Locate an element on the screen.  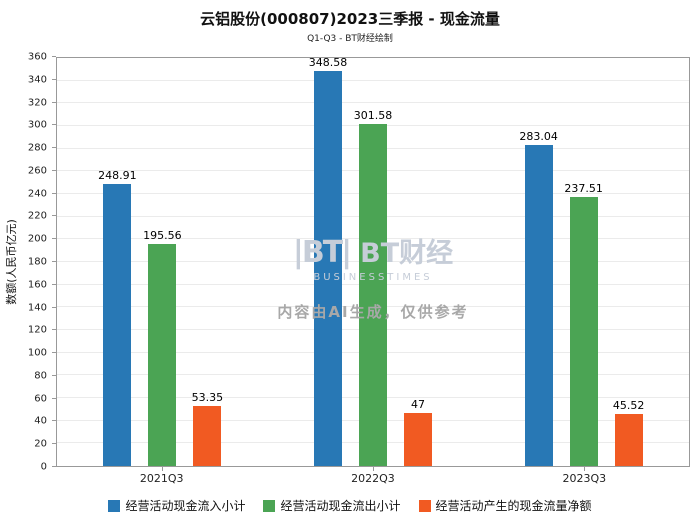
y-tick-label: 360 is located at coordinates (37, 57).